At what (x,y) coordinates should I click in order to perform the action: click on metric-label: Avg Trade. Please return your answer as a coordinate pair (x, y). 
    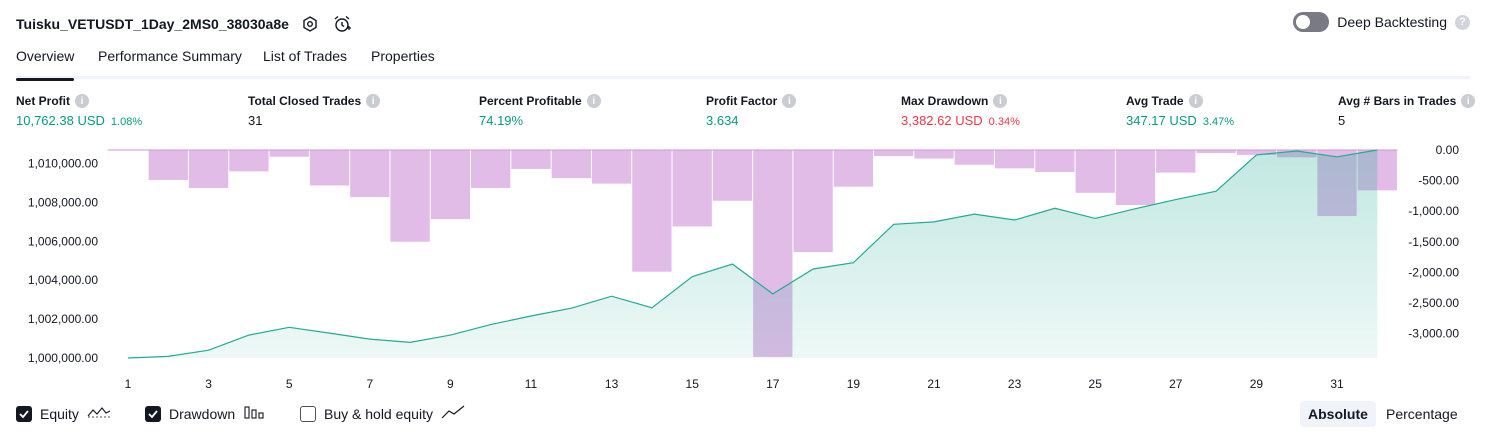
    Looking at the image, I should click on (1155, 101).